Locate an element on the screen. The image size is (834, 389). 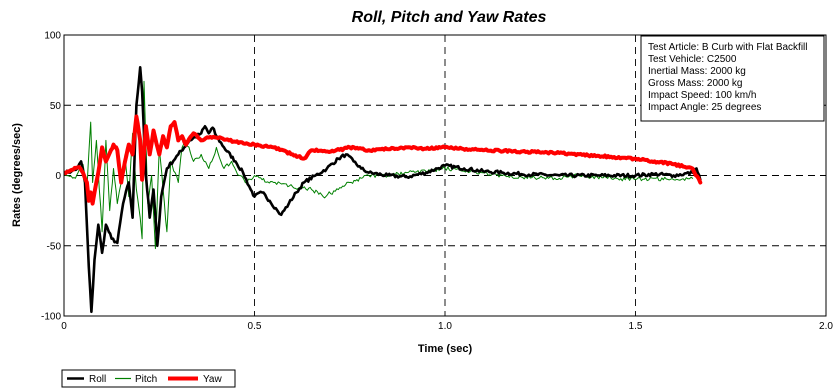
legend-label-pitch: Pitch is located at coordinates (146, 379).